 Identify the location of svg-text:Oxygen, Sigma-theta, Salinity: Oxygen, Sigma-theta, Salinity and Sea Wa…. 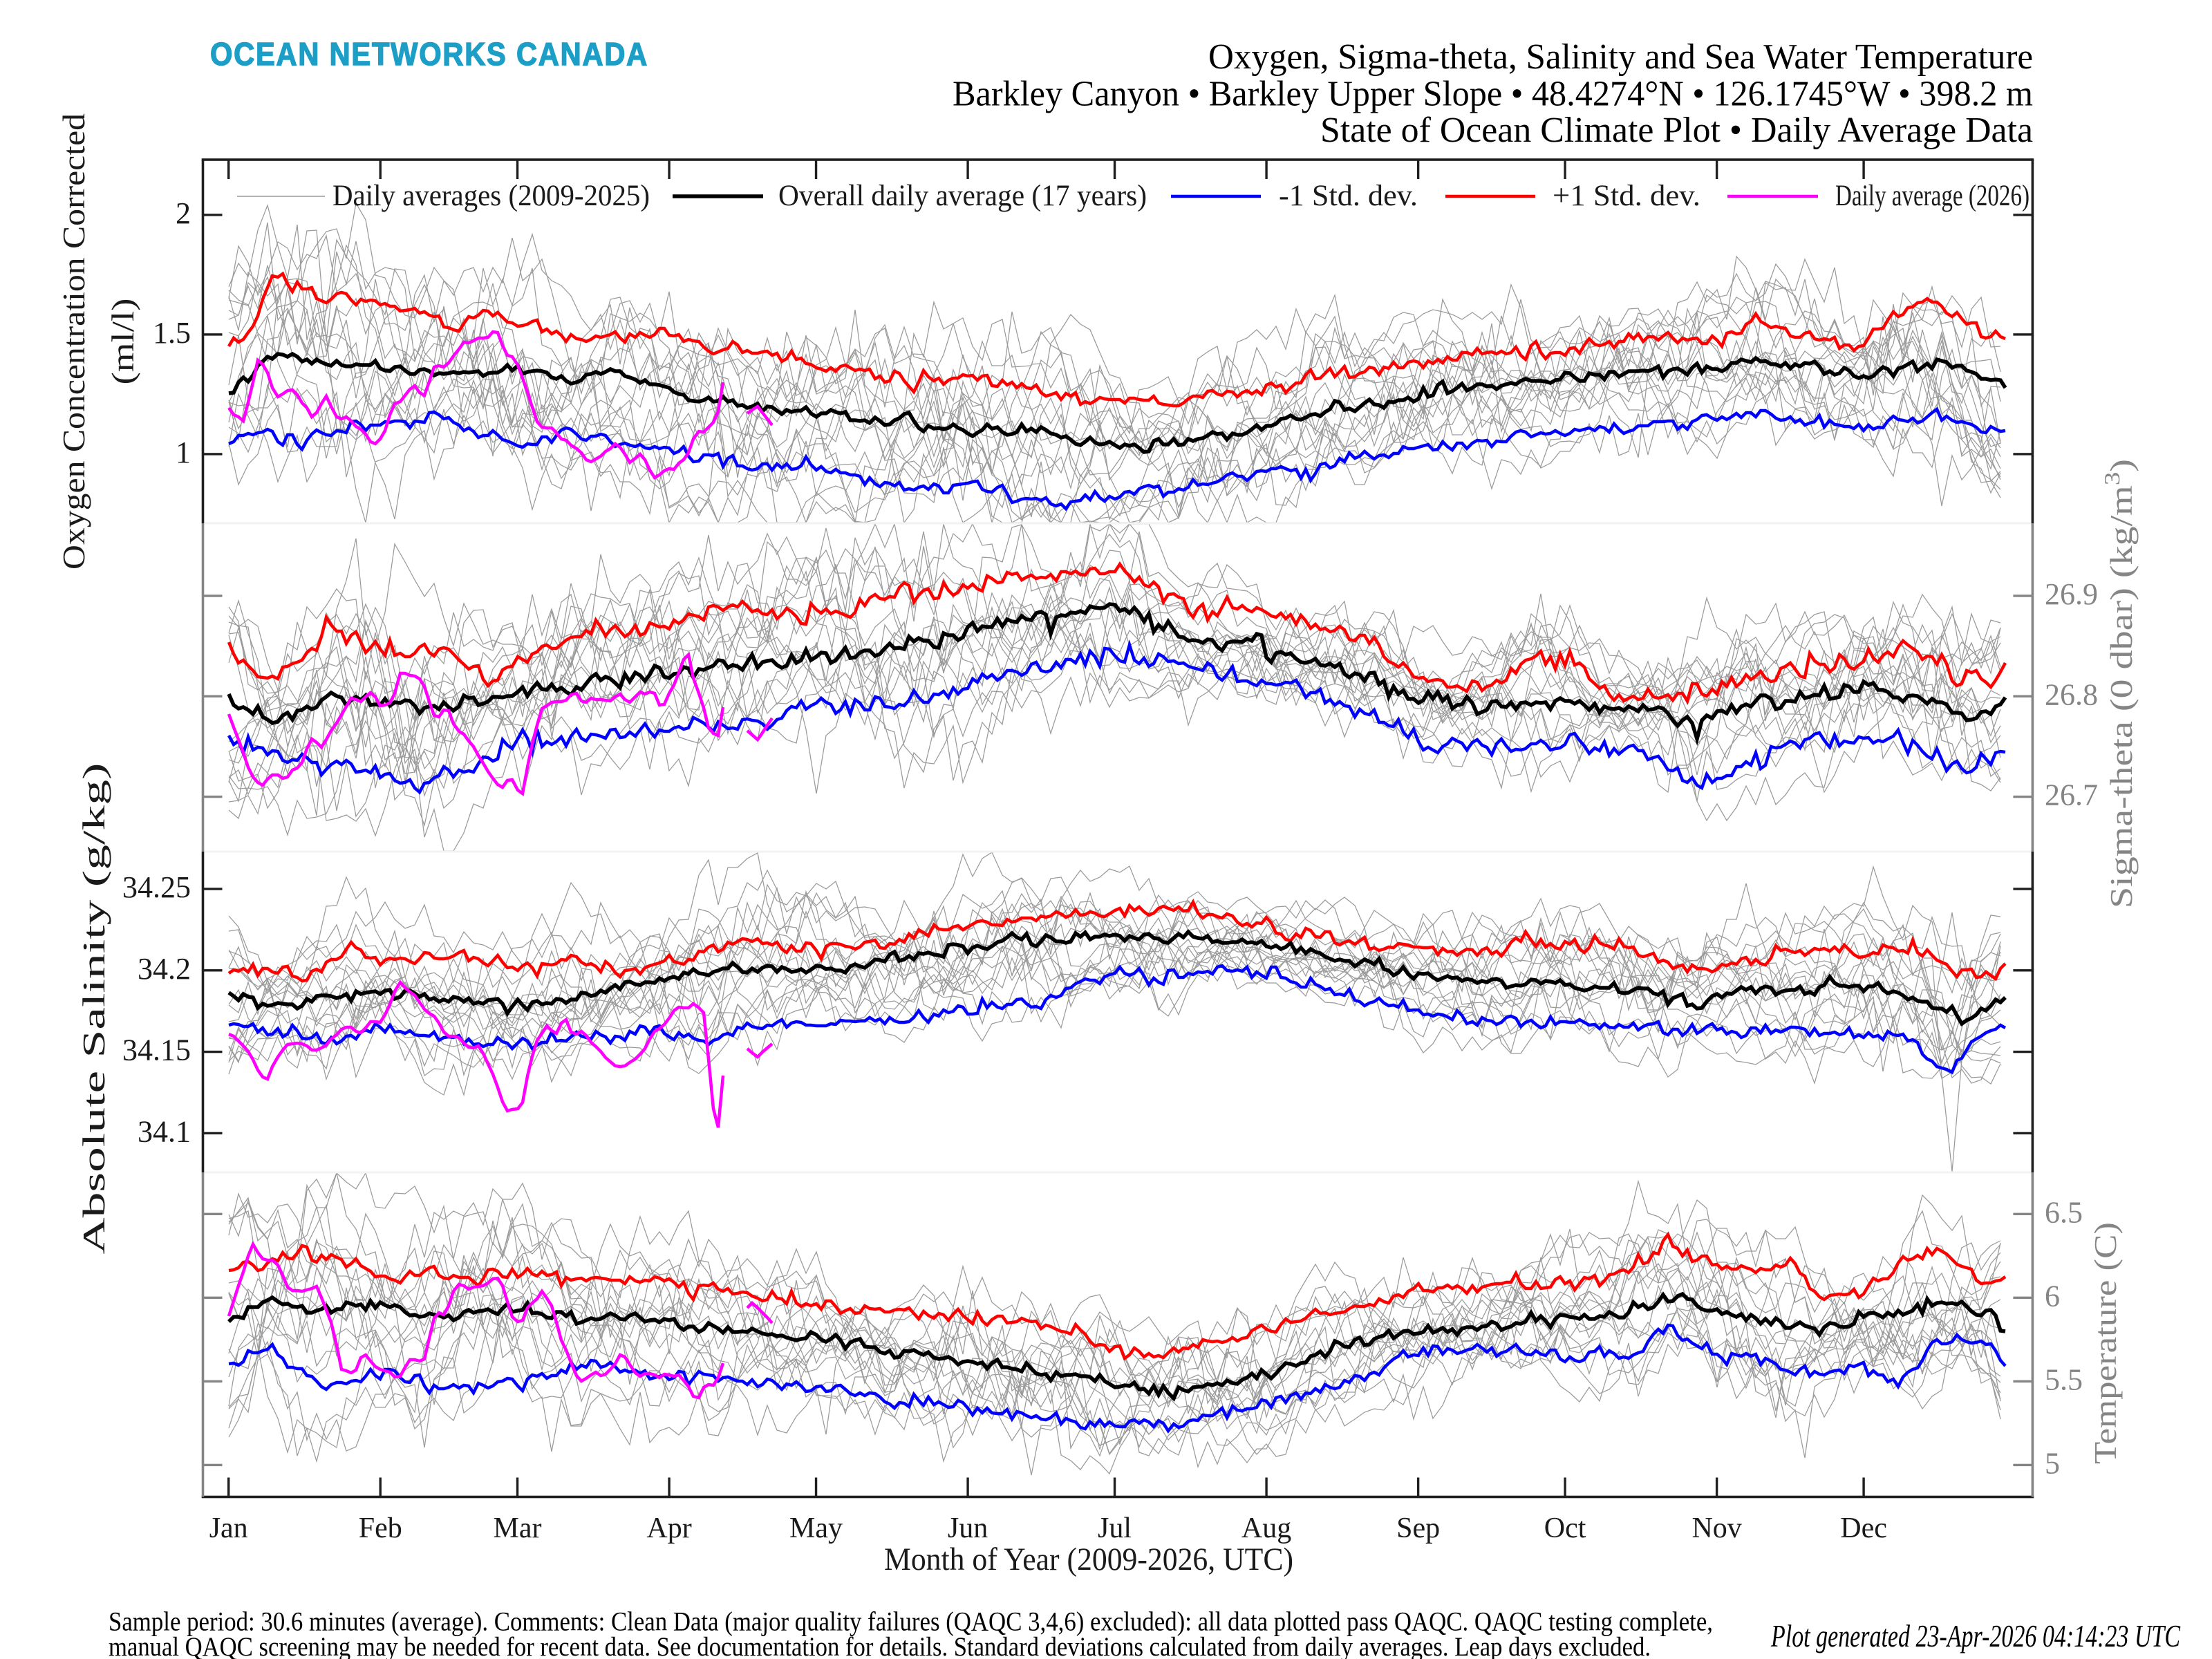
(1620, 57).